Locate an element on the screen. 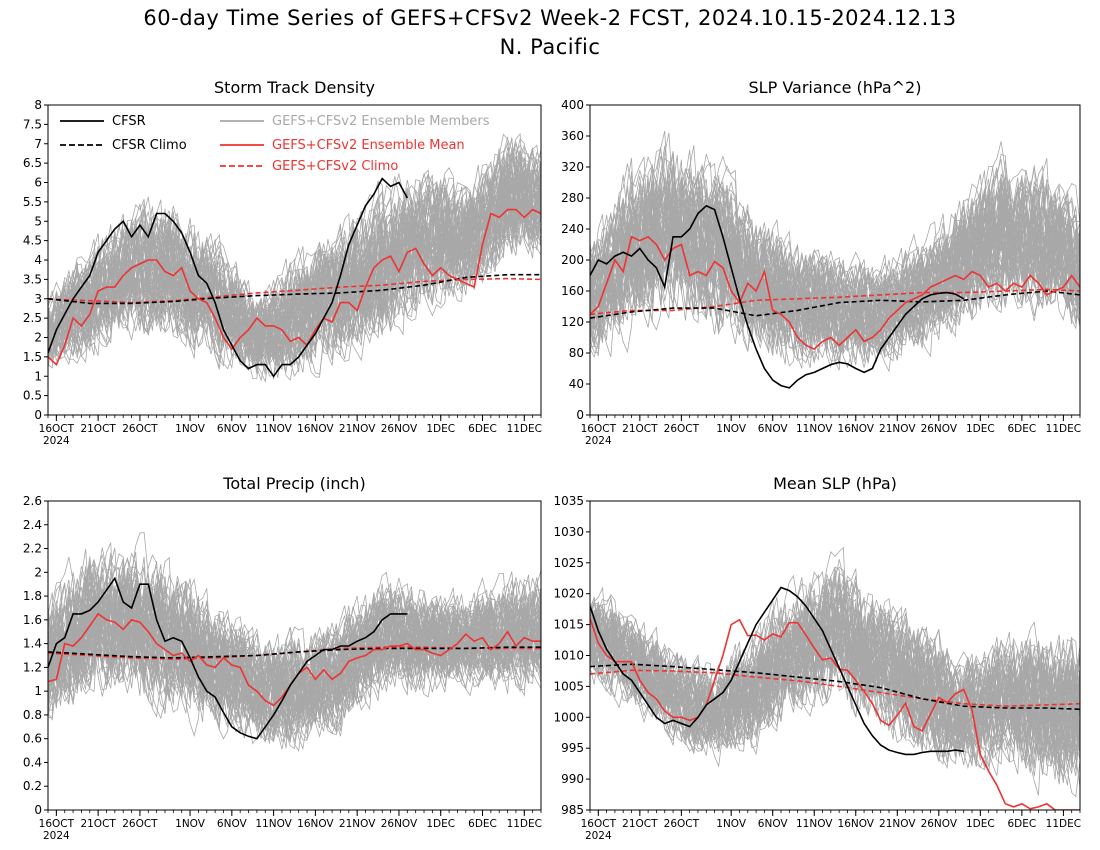 This screenshot has width=1100, height=850. region-subtitle: N. Pacific is located at coordinates (550, 47).